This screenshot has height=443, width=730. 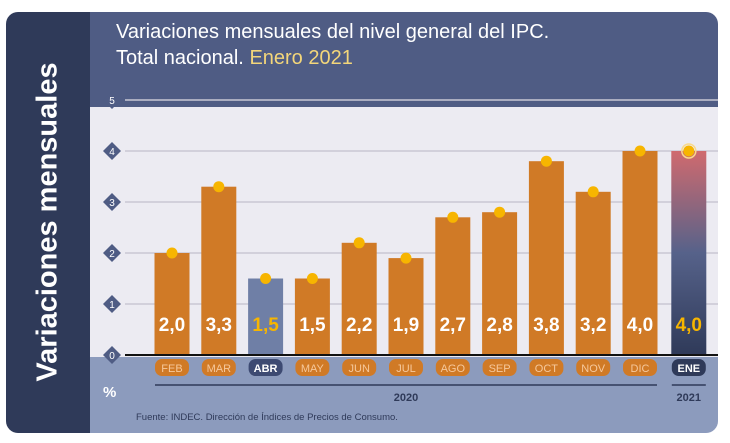 I want to click on data-label: 1,9, so click(x=406, y=325).